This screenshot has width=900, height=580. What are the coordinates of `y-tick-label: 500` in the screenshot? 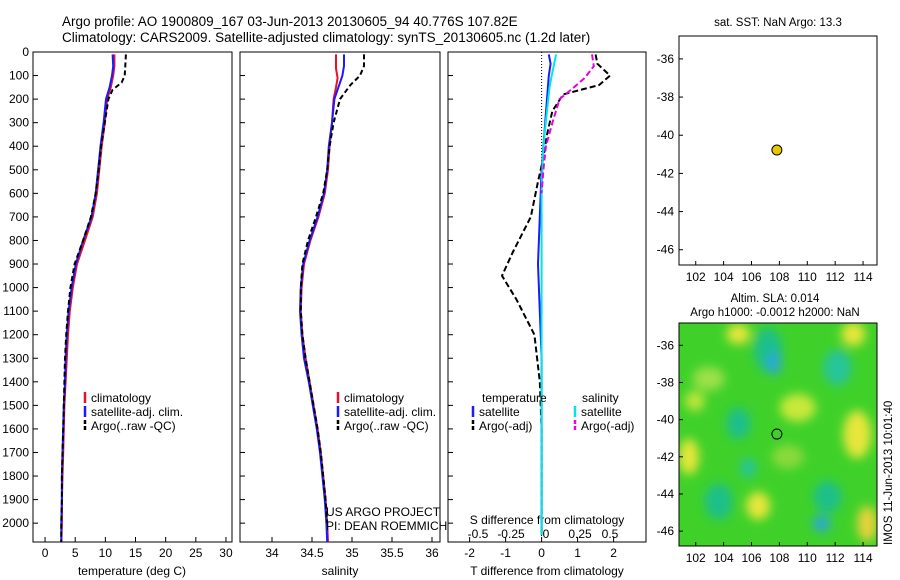 It's located at (19, 170).